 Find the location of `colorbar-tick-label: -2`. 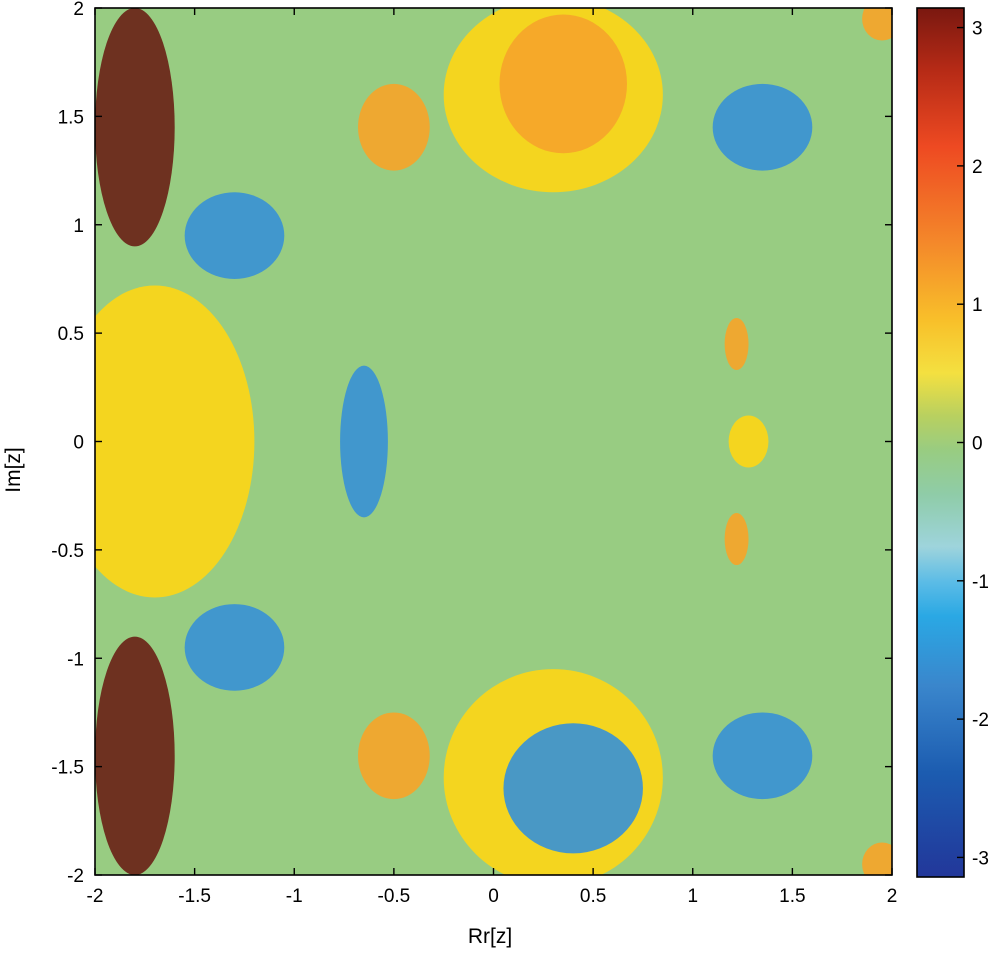

colorbar-tick-label: -2 is located at coordinates (980, 720).